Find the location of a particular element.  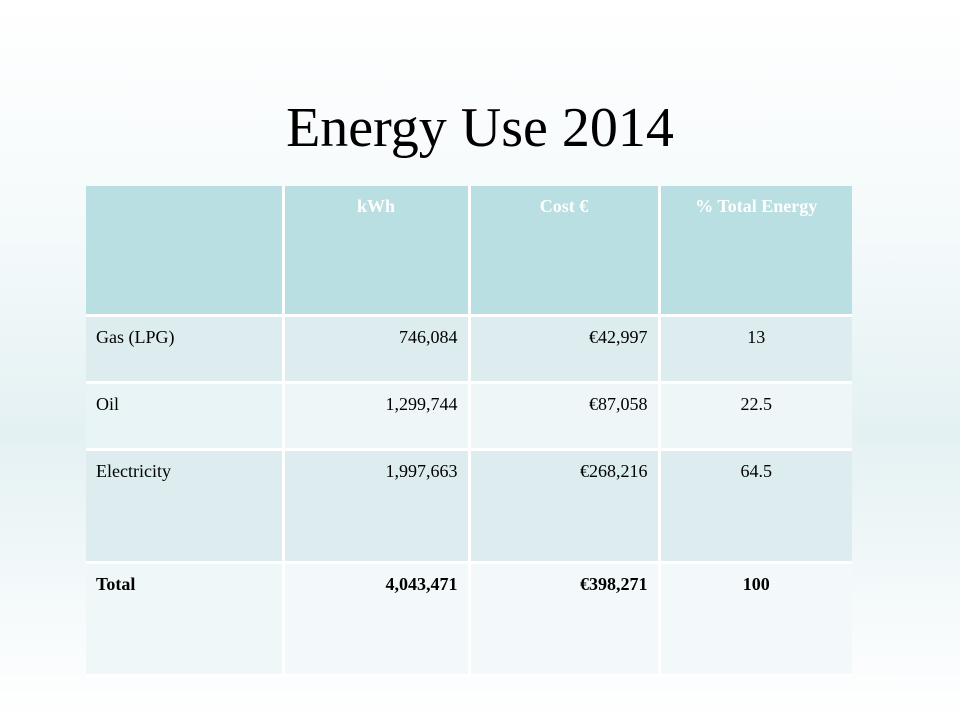

table-row: Oil 1,299,744 €87,058 22.5 is located at coordinates (469, 416).